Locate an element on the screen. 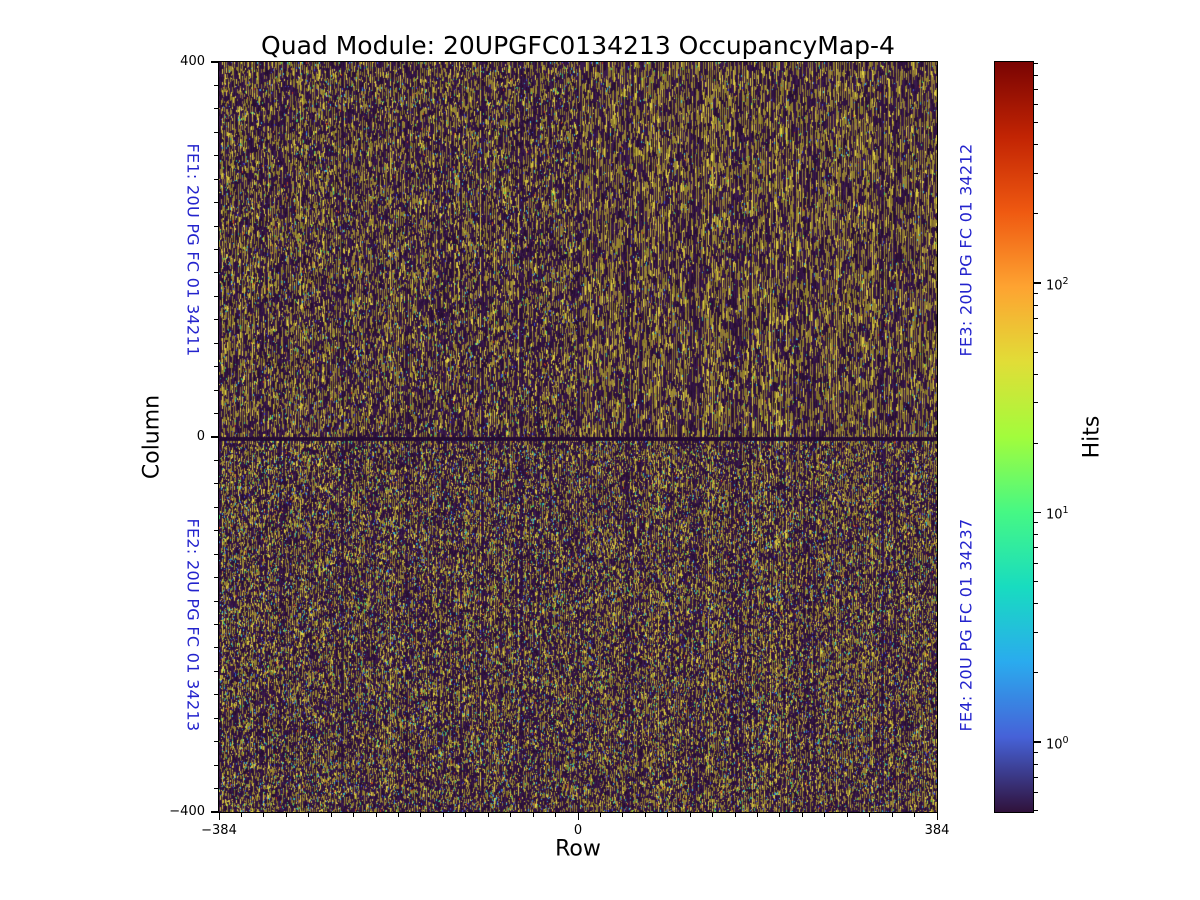 Image resolution: width=1200 pixels, height=900 pixels. fe2-chip-label: FE2: 20U PG FC 01 34213 is located at coordinates (193, 625).